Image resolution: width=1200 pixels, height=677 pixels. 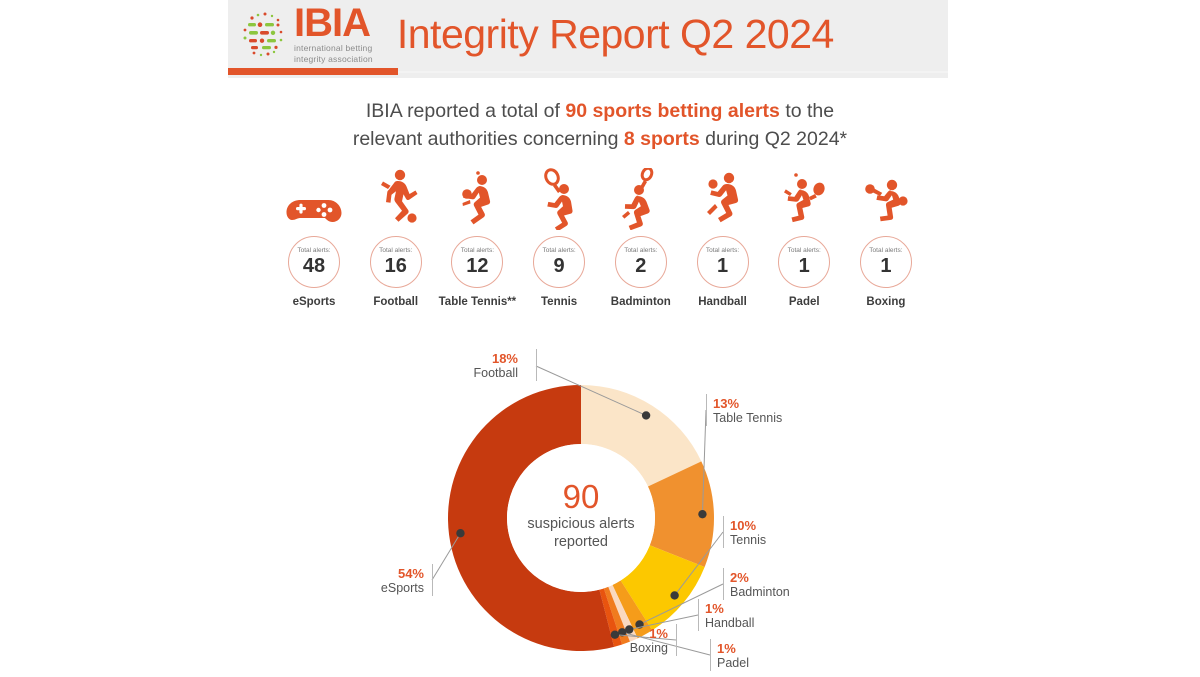 I want to click on donut-slice-football, so click(x=641, y=436).